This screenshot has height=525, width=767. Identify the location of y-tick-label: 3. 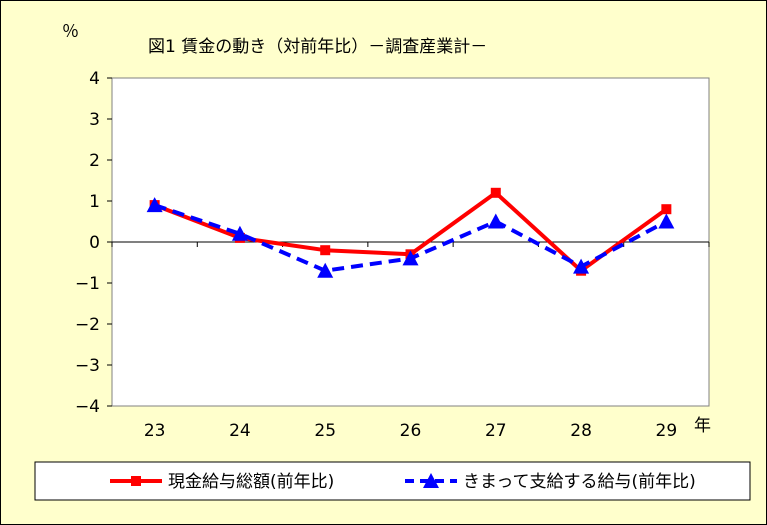
(94, 120).